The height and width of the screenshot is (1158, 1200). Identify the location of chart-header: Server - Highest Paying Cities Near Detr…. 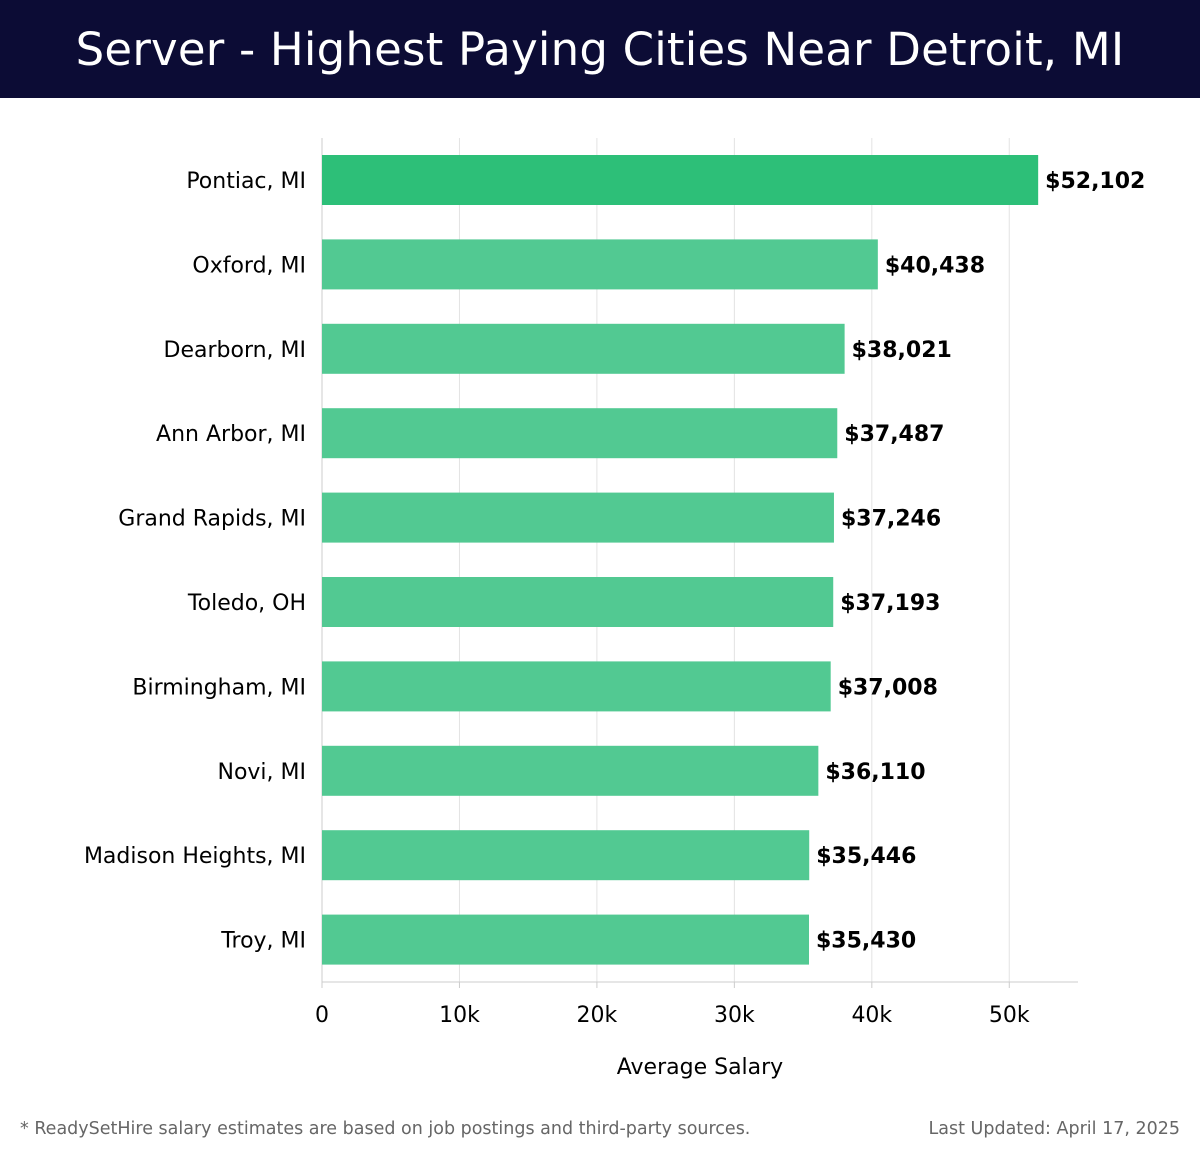
(600, 49).